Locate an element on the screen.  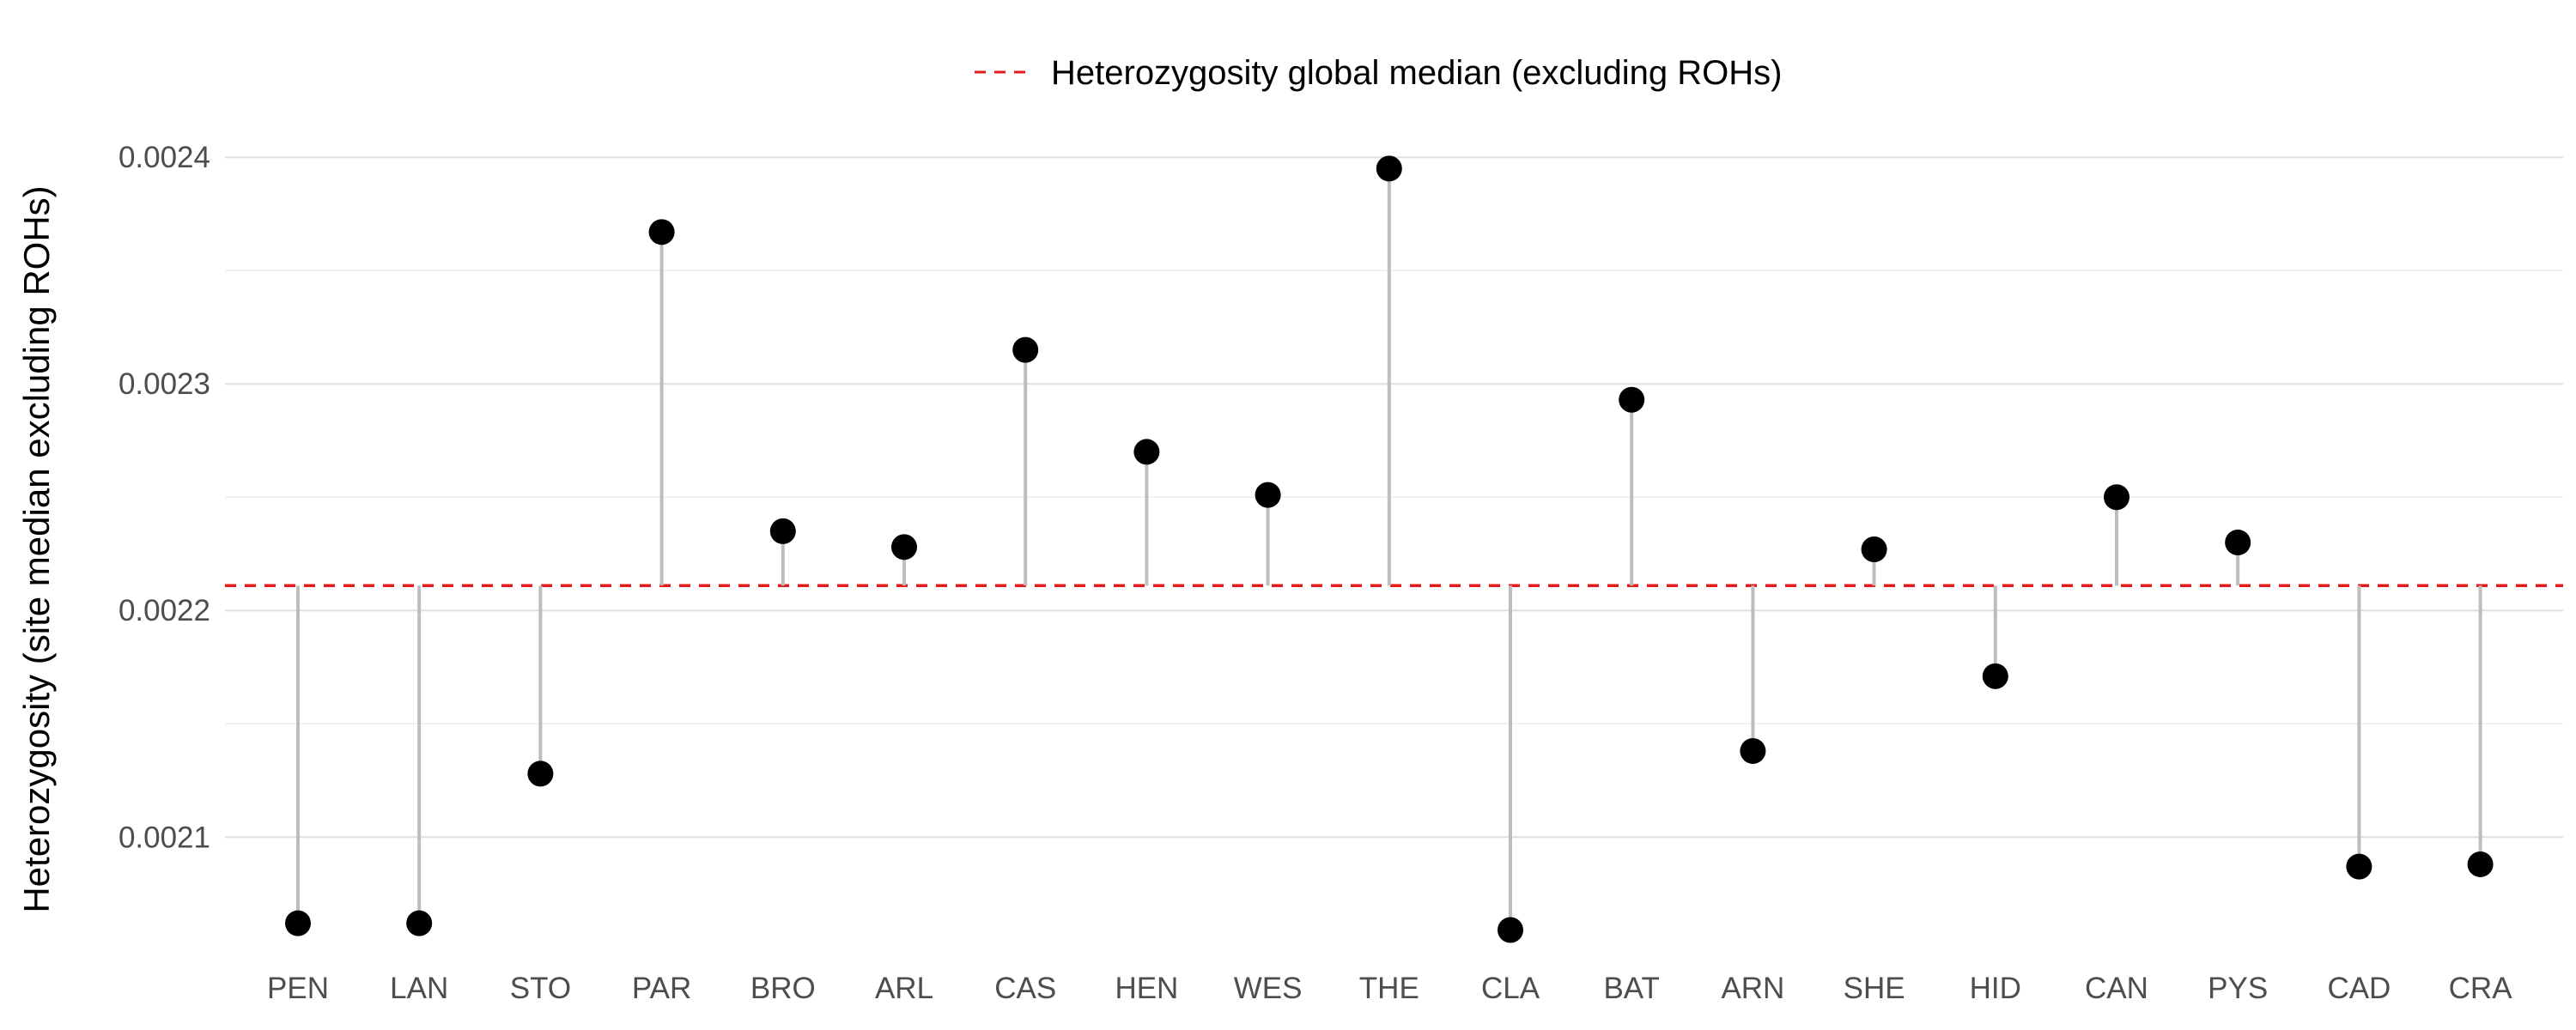
point-pen is located at coordinates (298, 923).